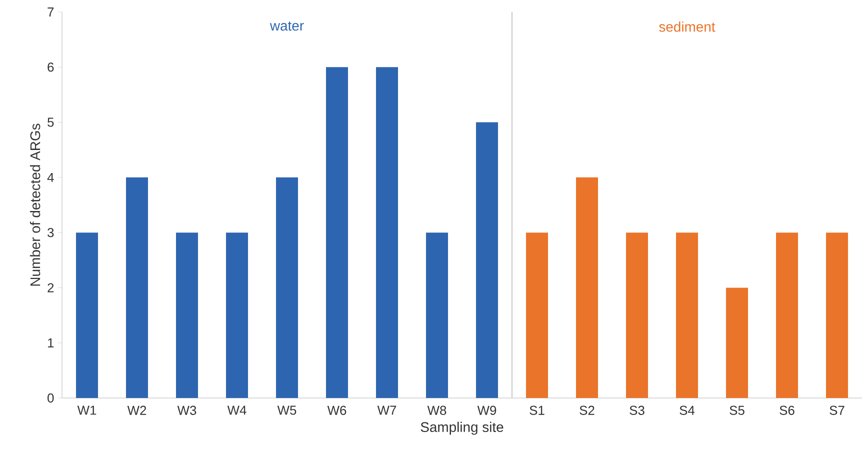 The image size is (866, 462). What do you see at coordinates (486, 410) in the screenshot?
I see `x-tick-label: W9` at bounding box center [486, 410].